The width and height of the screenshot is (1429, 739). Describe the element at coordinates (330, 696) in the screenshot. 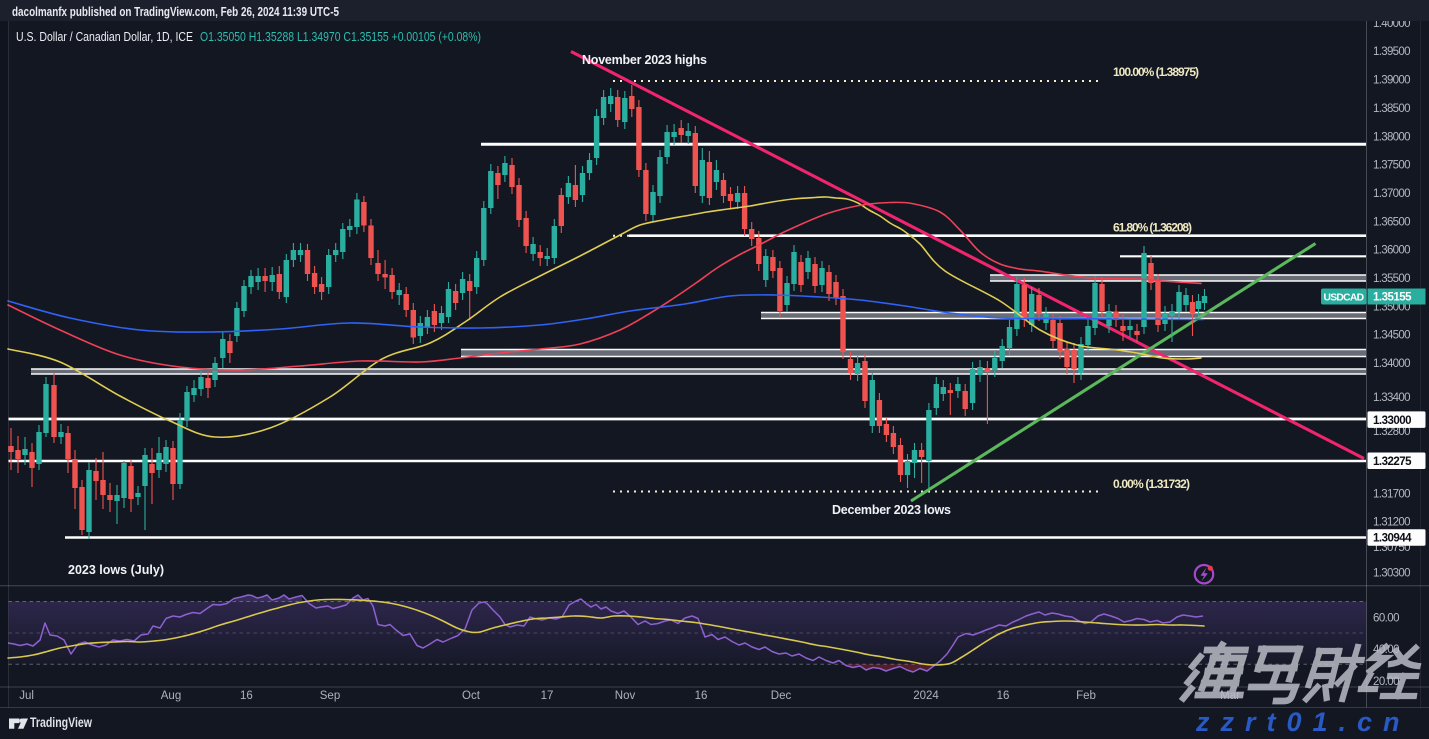

I see `svg-text: Sep` at that location.